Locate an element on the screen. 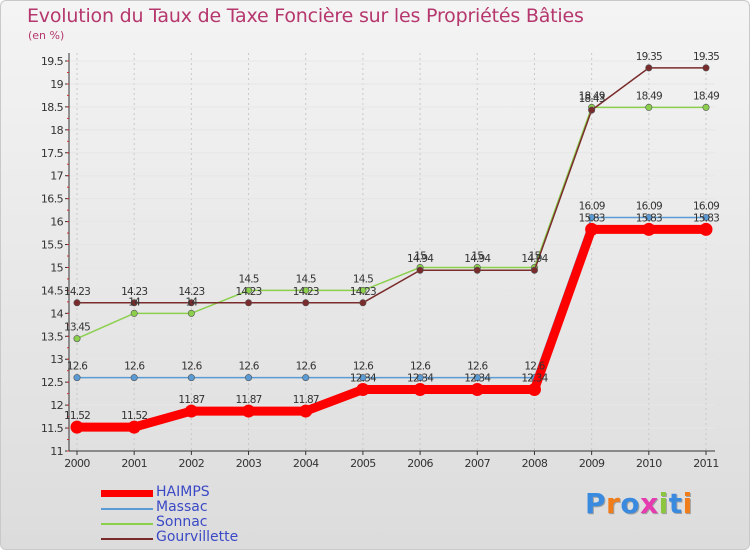 Image resolution: width=750 pixels, height=550 pixels. legend-swatch-sonnac is located at coordinates (127, 524).